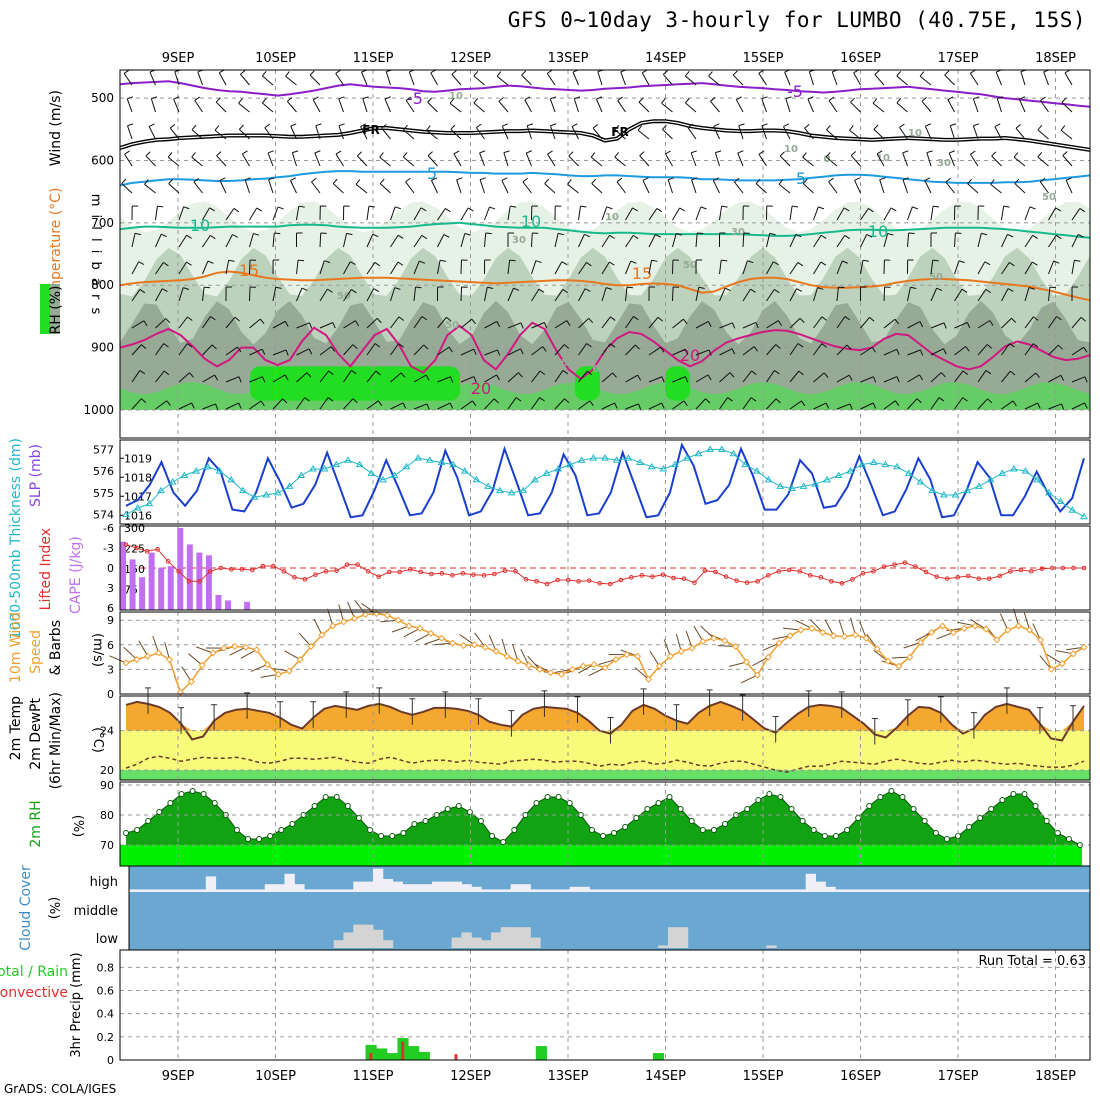  Describe the element at coordinates (178, 1076) in the screenshot. I see `day-label-bottom: 9SEP` at that location.